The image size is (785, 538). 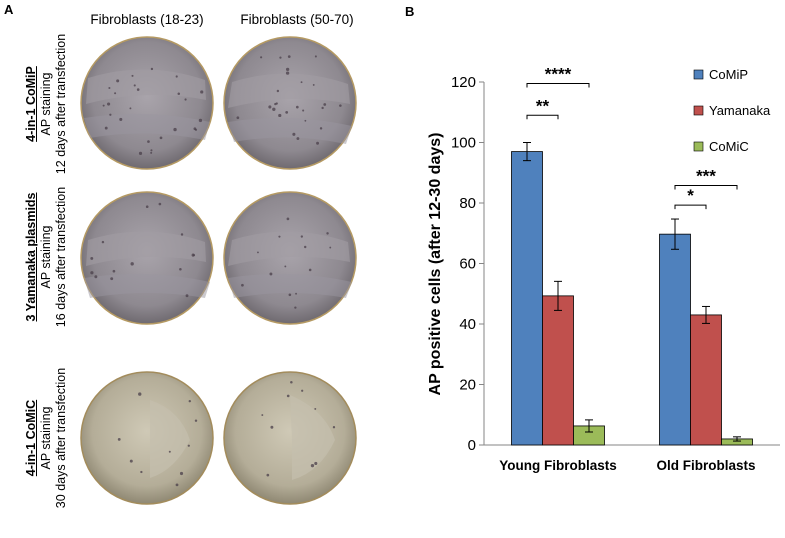 I want to click on dish-comic-young, so click(x=147, y=438).